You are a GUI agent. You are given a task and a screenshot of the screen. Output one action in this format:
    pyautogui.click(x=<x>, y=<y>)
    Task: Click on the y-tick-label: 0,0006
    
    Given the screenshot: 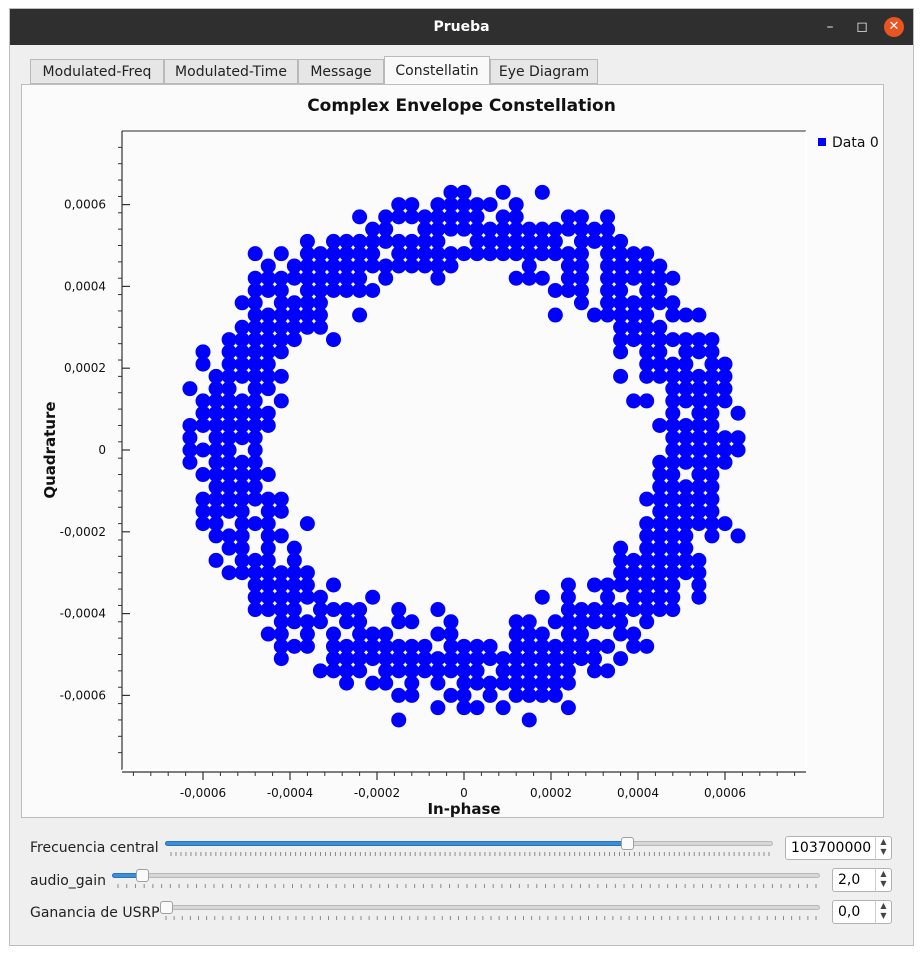 What is the action you would take?
    pyautogui.click(x=85, y=205)
    